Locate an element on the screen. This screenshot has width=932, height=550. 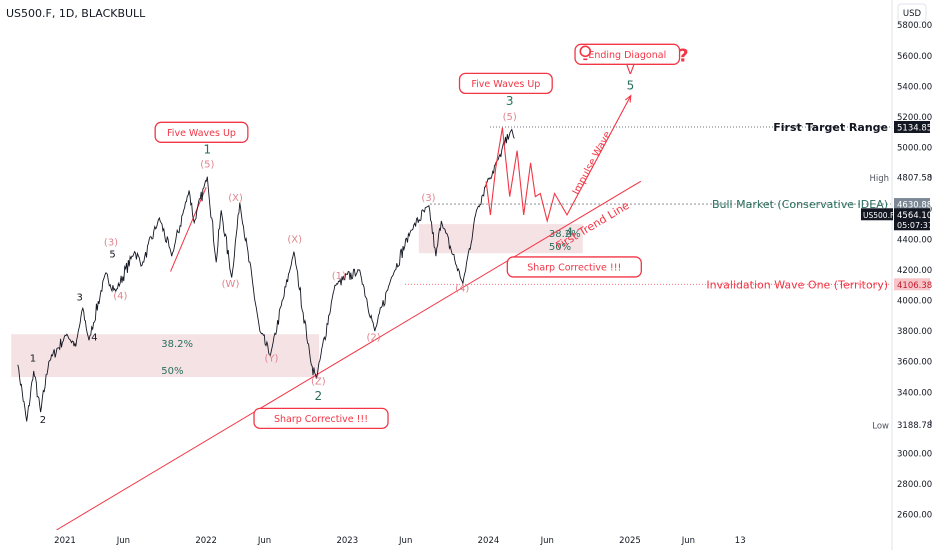
currency-box is located at coordinates (912, 13).